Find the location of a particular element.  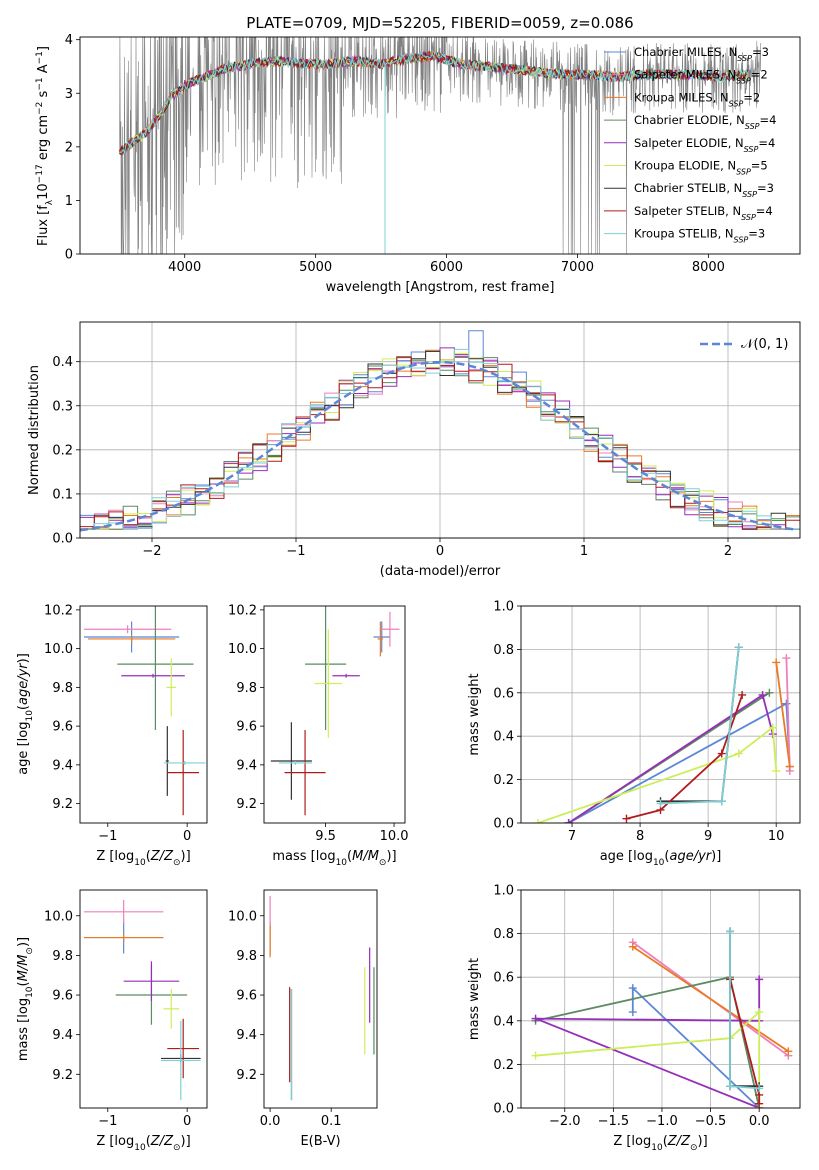

weight-line-salpeter_miles is located at coordinates (788, 714).